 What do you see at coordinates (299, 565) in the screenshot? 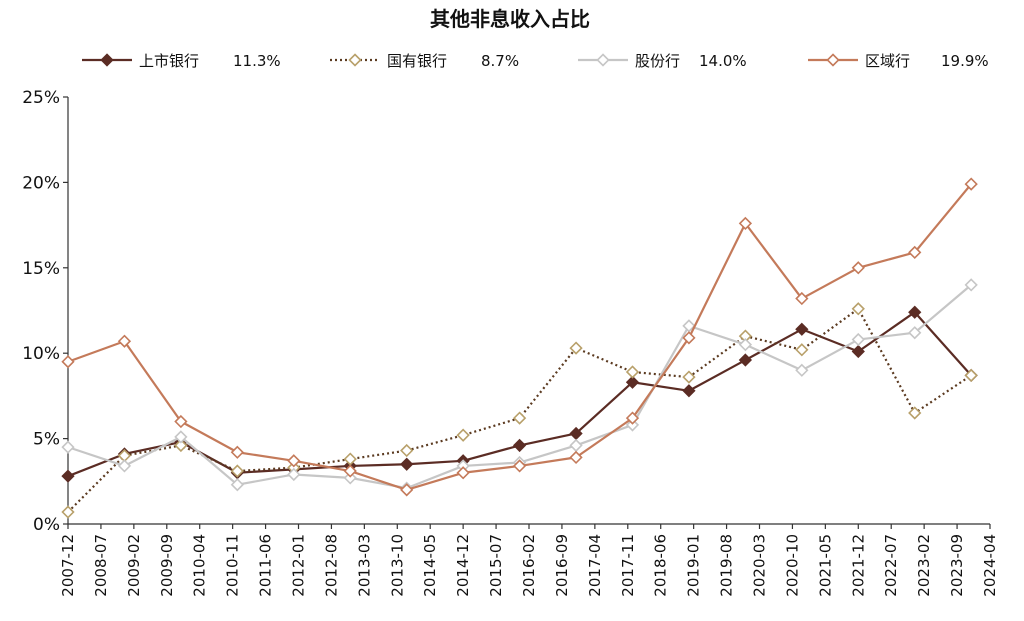
I see `x-tick-label: 2012-01` at bounding box center [299, 565].